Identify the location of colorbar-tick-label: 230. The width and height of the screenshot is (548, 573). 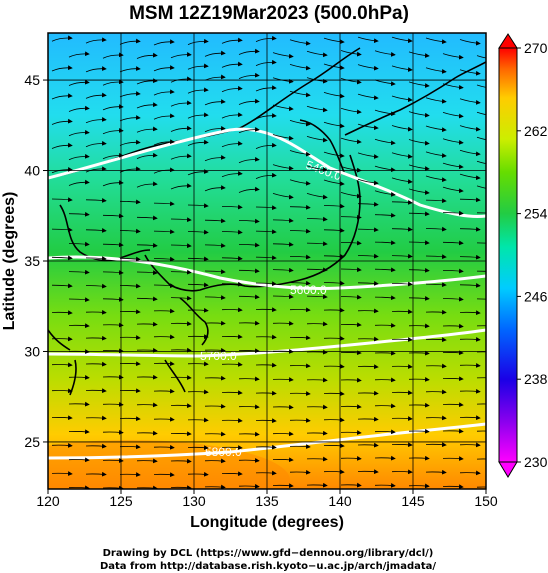
(536, 462).